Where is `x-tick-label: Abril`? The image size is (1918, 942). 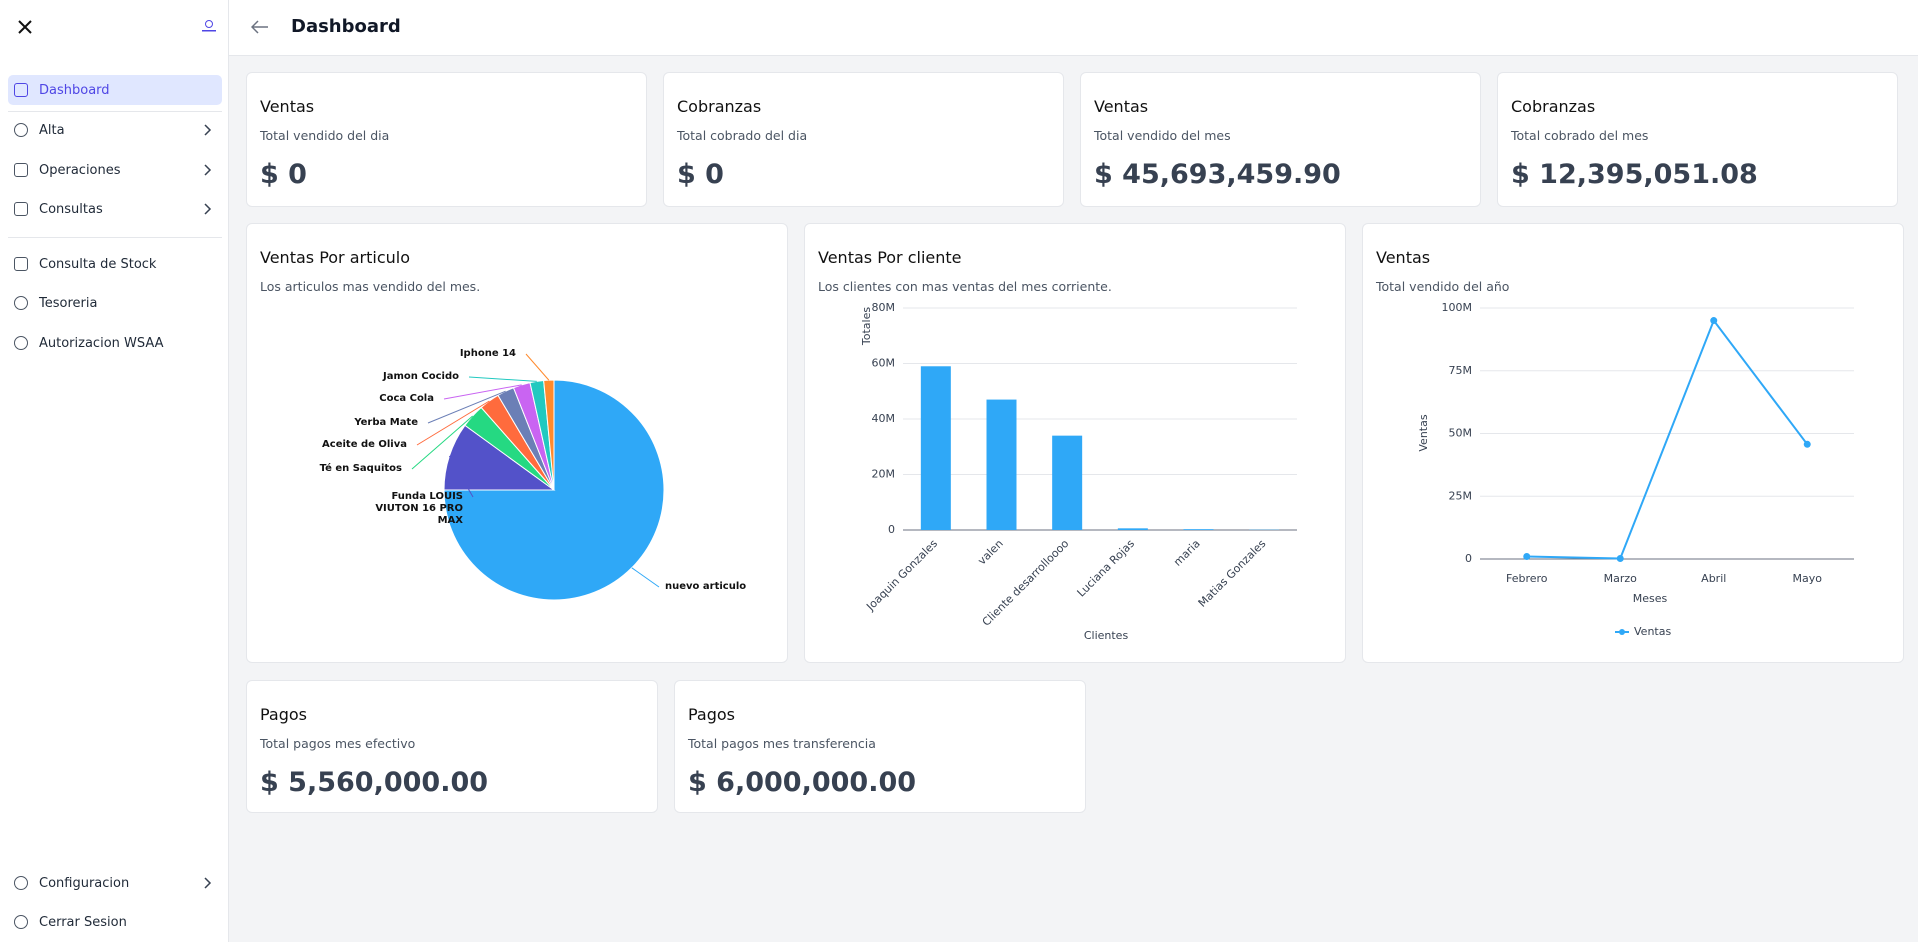 x-tick-label: Abril is located at coordinates (1713, 578).